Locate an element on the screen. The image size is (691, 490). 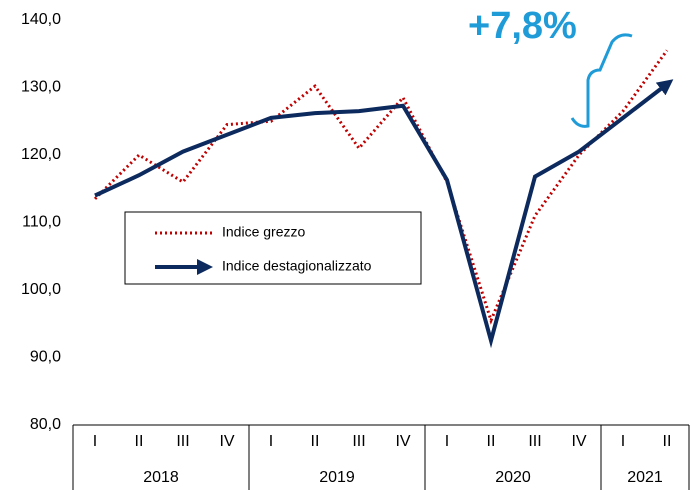
y-tick-label: 80,0 is located at coordinates (45, 424).